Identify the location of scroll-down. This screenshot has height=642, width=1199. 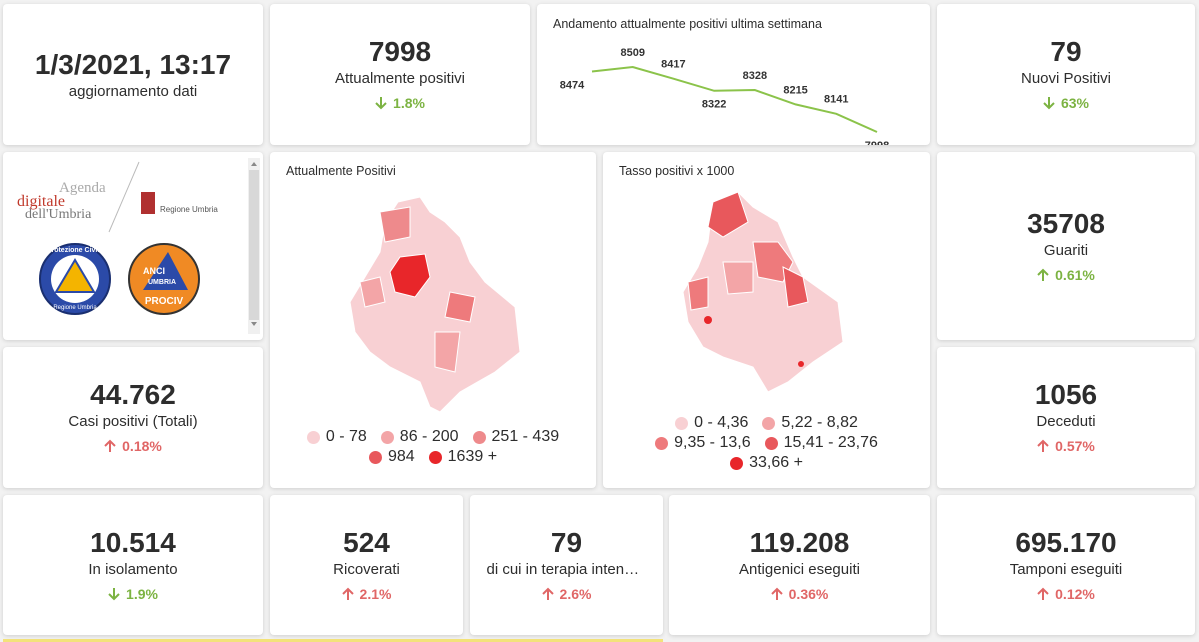
(254, 324).